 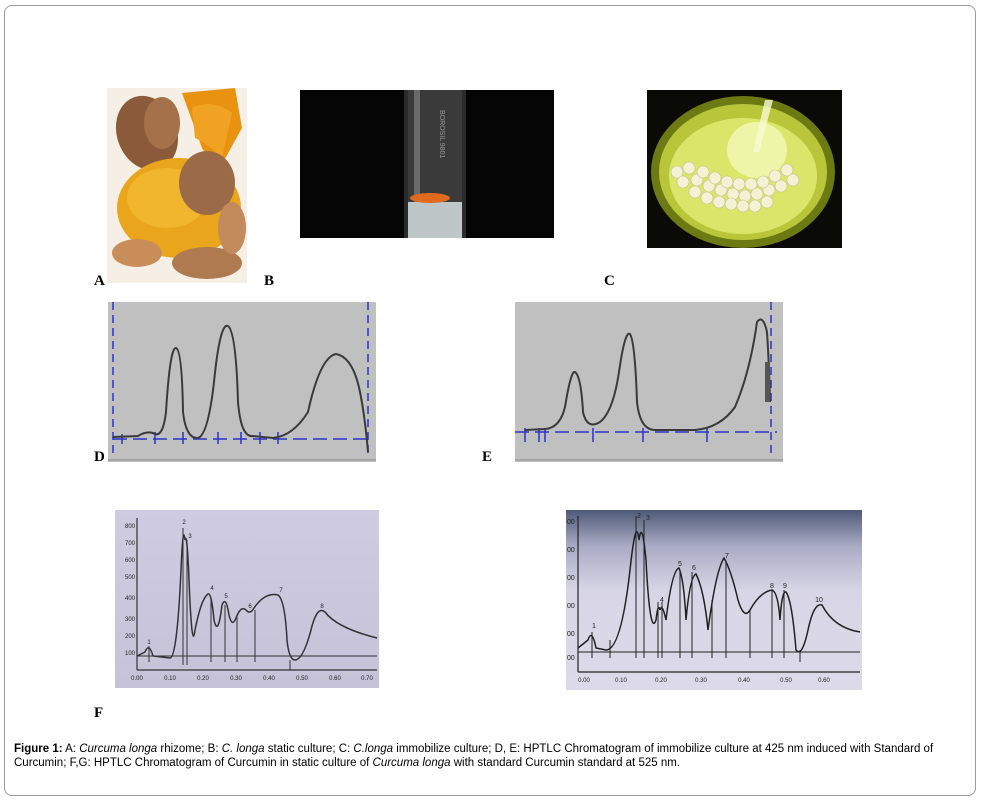 I want to click on f-xtick: 0.60, so click(x=335, y=679).